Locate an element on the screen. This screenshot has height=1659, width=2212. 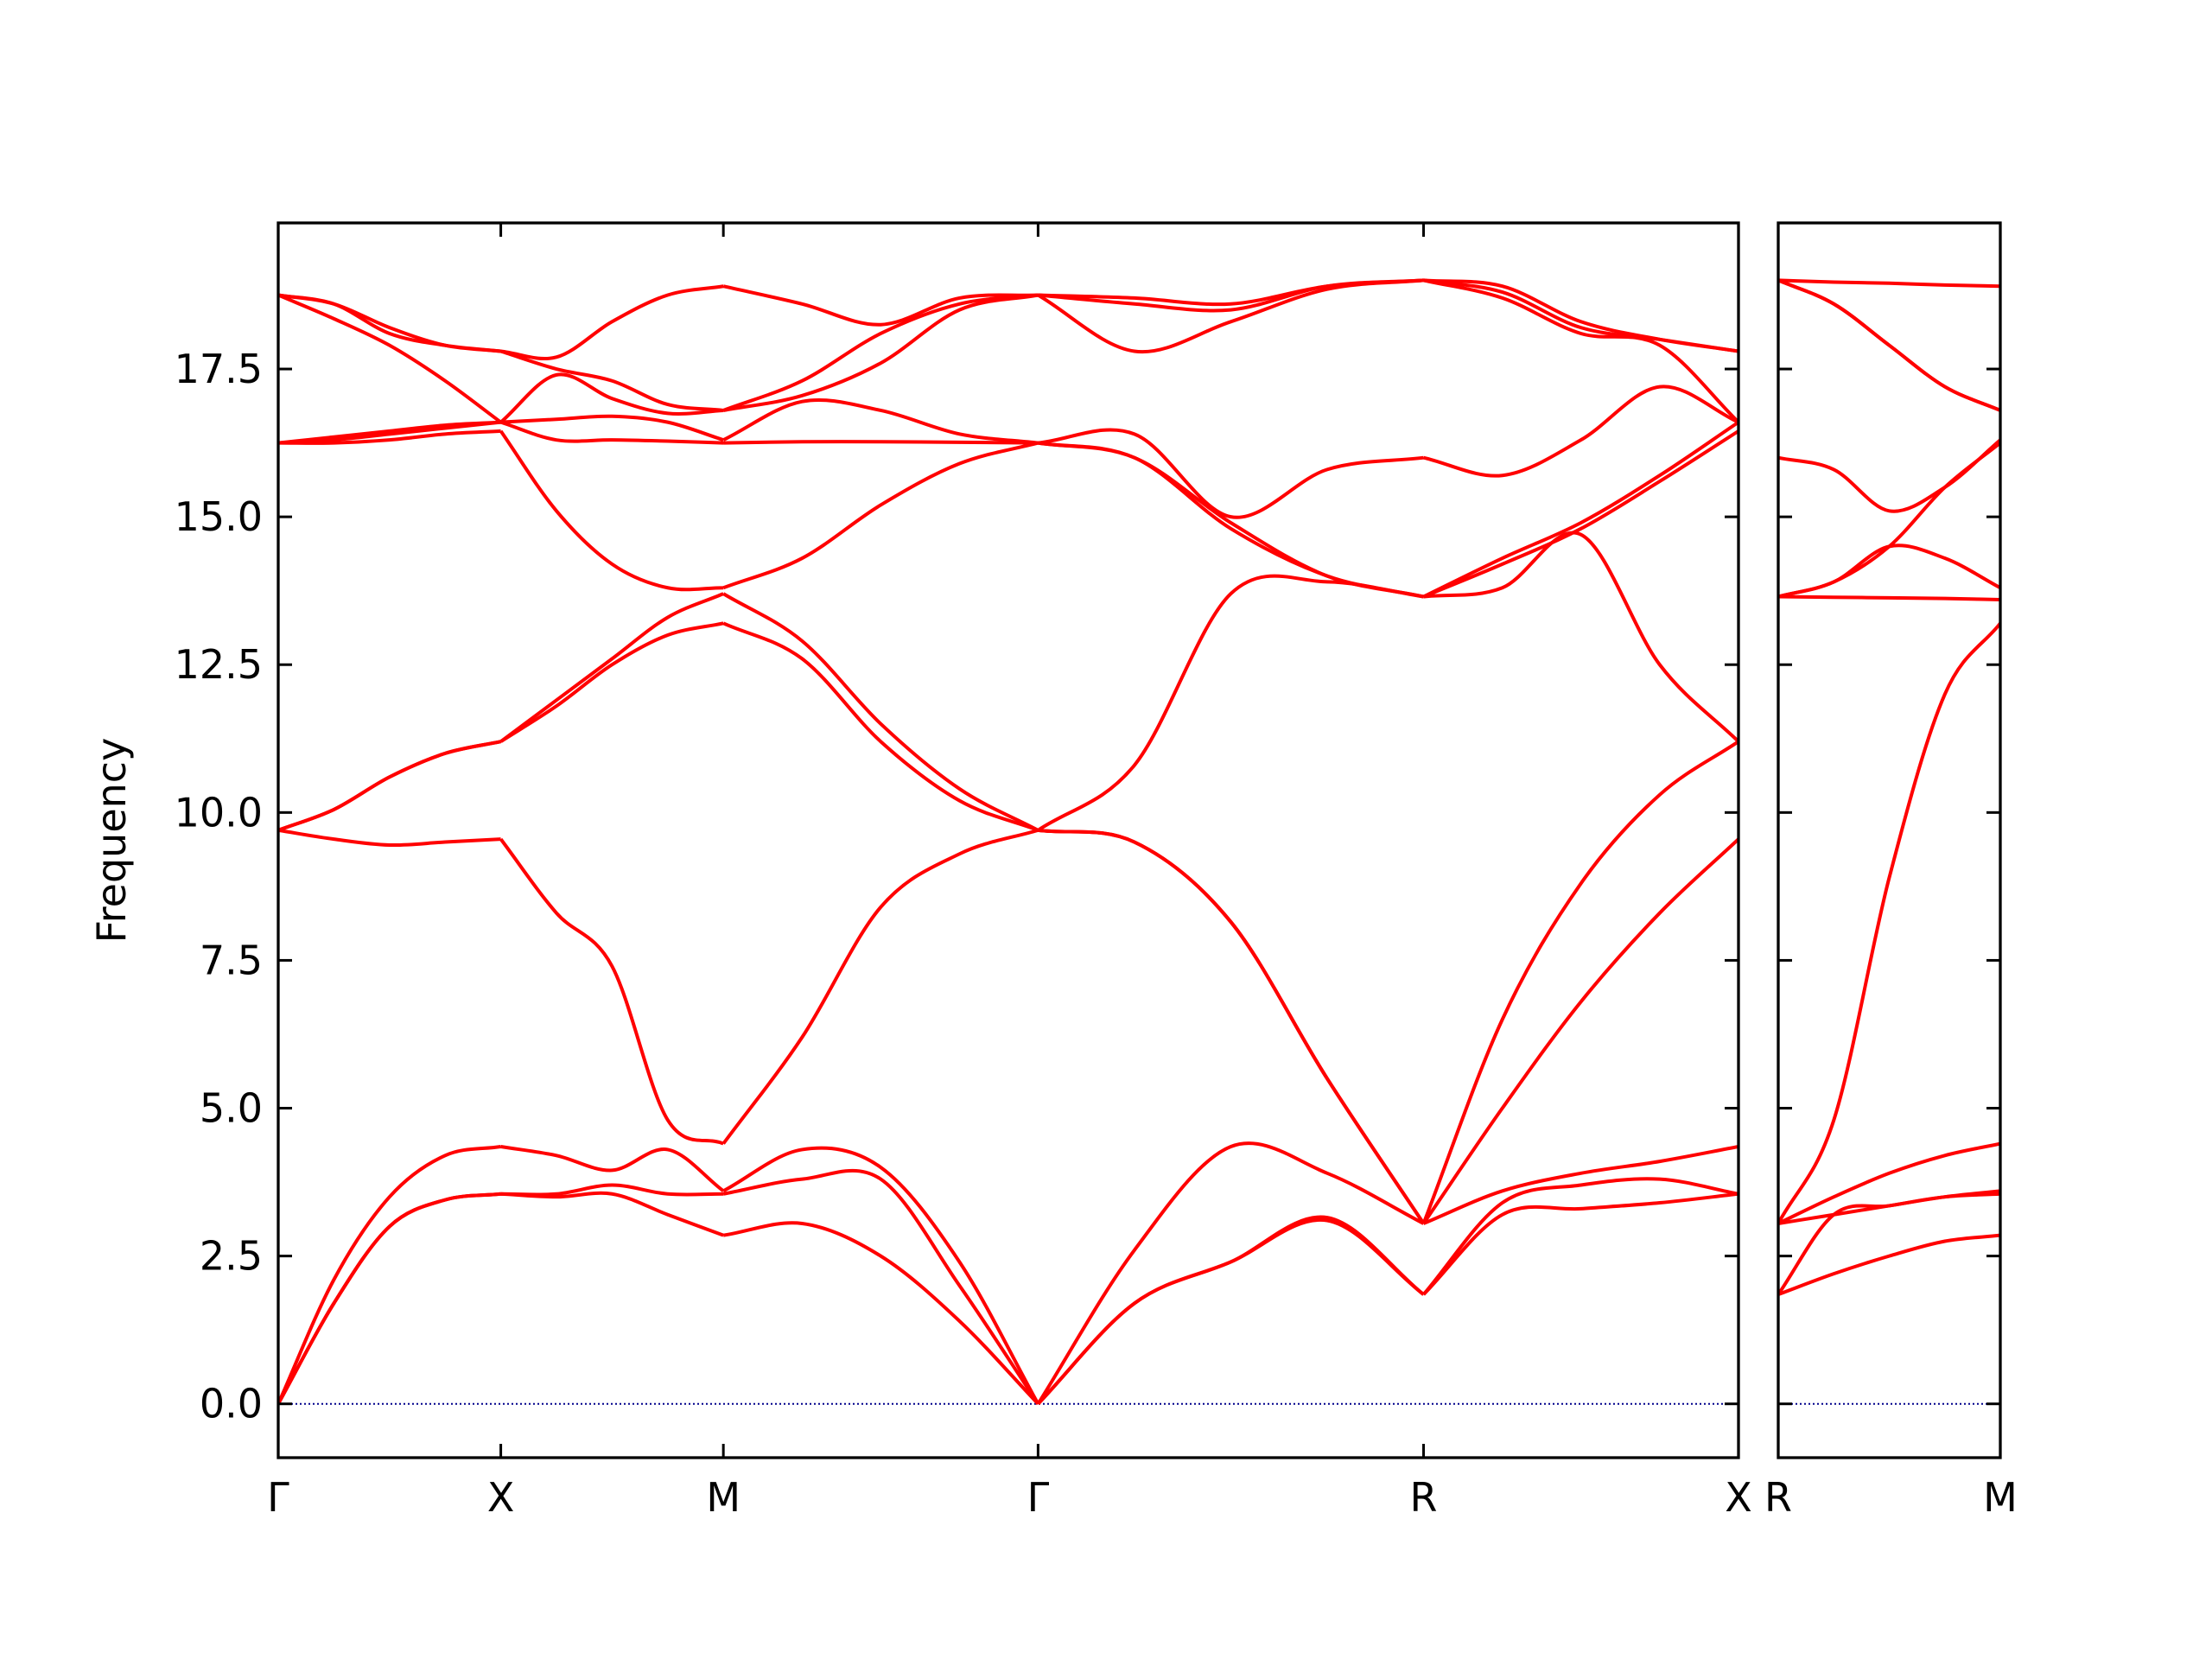
y-tick-label: 7.5 is located at coordinates (232, 960).